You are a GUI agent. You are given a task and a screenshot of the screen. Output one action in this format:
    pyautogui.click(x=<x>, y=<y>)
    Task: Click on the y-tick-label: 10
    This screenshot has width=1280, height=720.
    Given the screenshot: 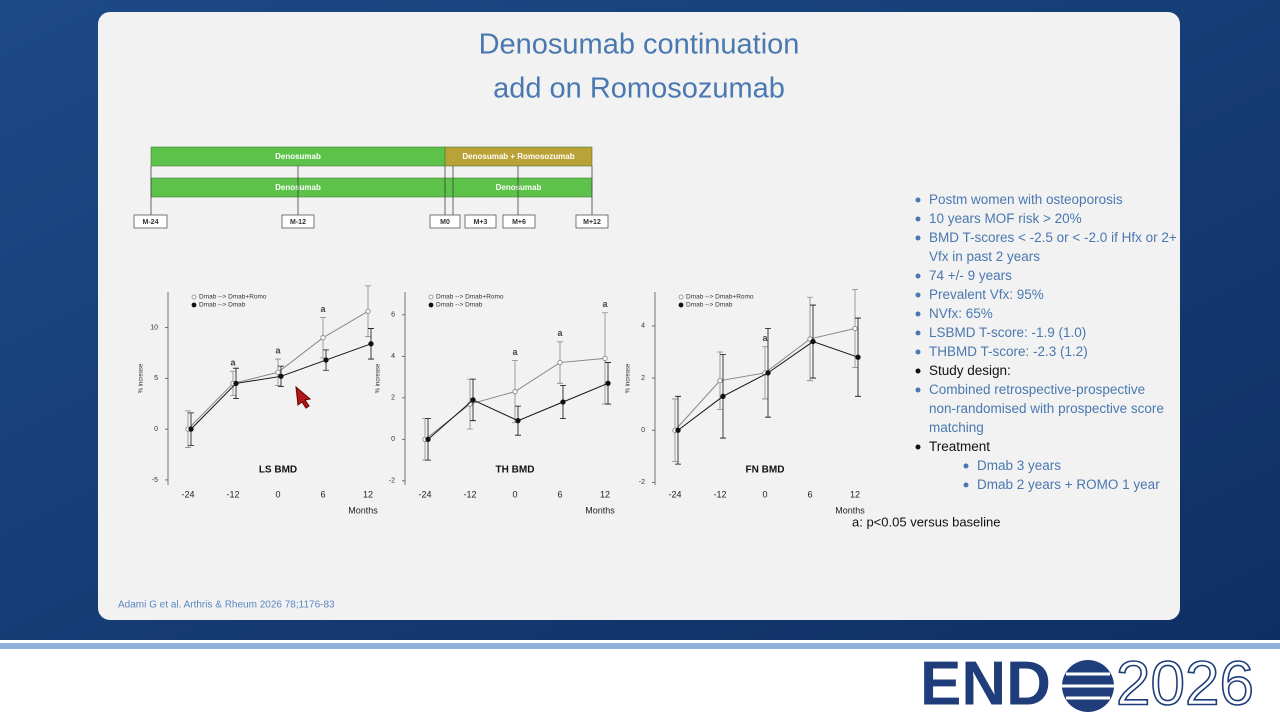 What is the action you would take?
    pyautogui.click(x=154, y=327)
    